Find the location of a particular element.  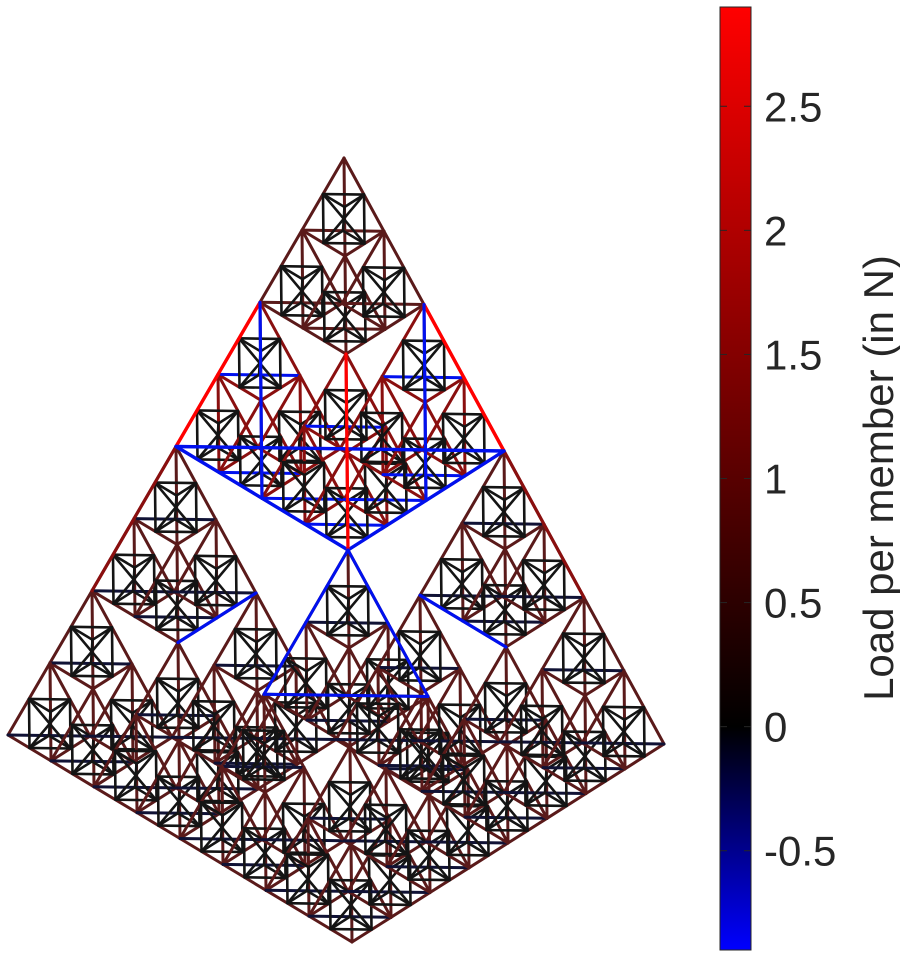

colorbar-tick-label: 2.5 is located at coordinates (793, 106).